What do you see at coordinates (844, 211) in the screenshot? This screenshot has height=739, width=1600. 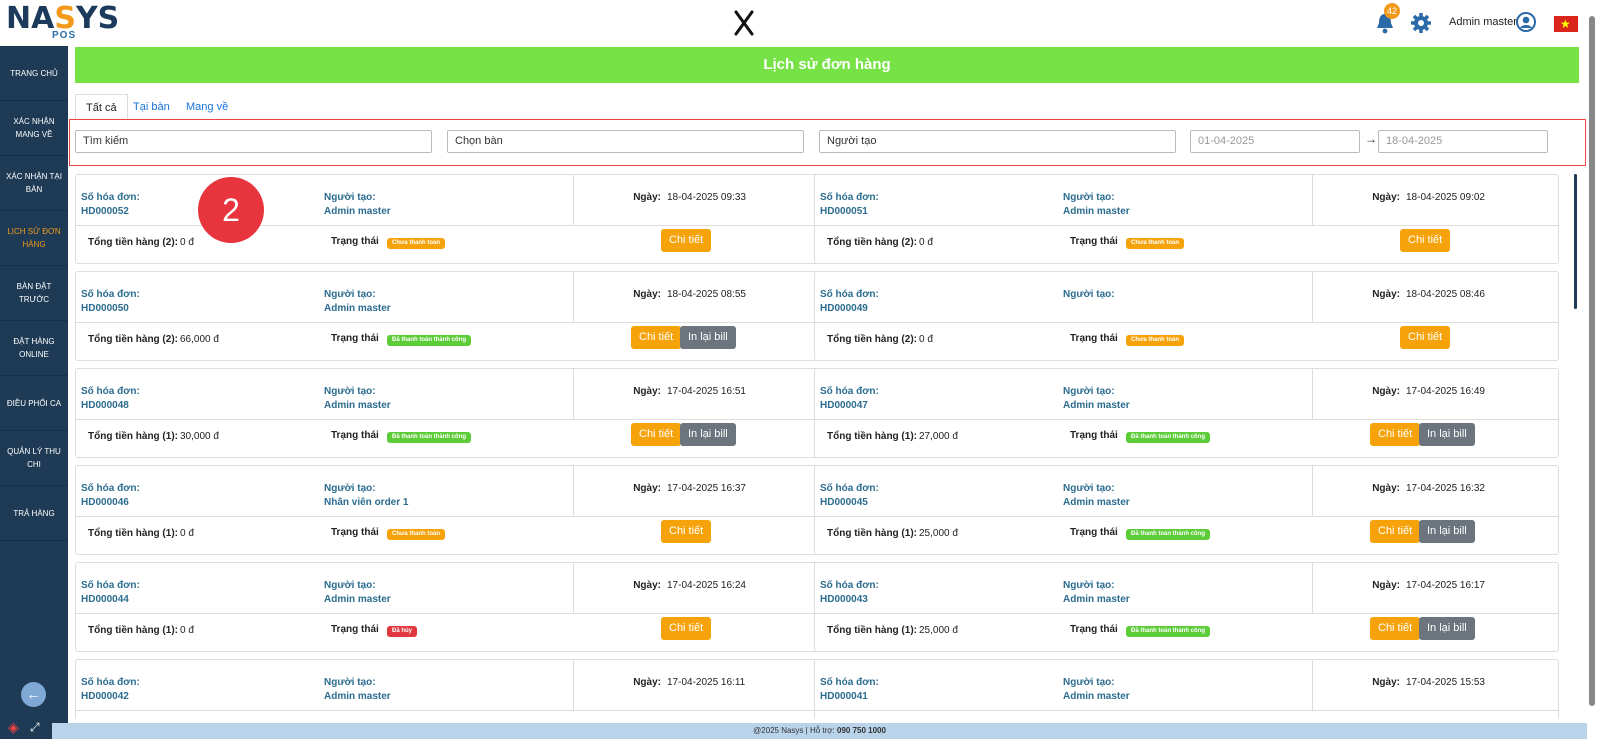 I see `invoice-number: HD000051` at bounding box center [844, 211].